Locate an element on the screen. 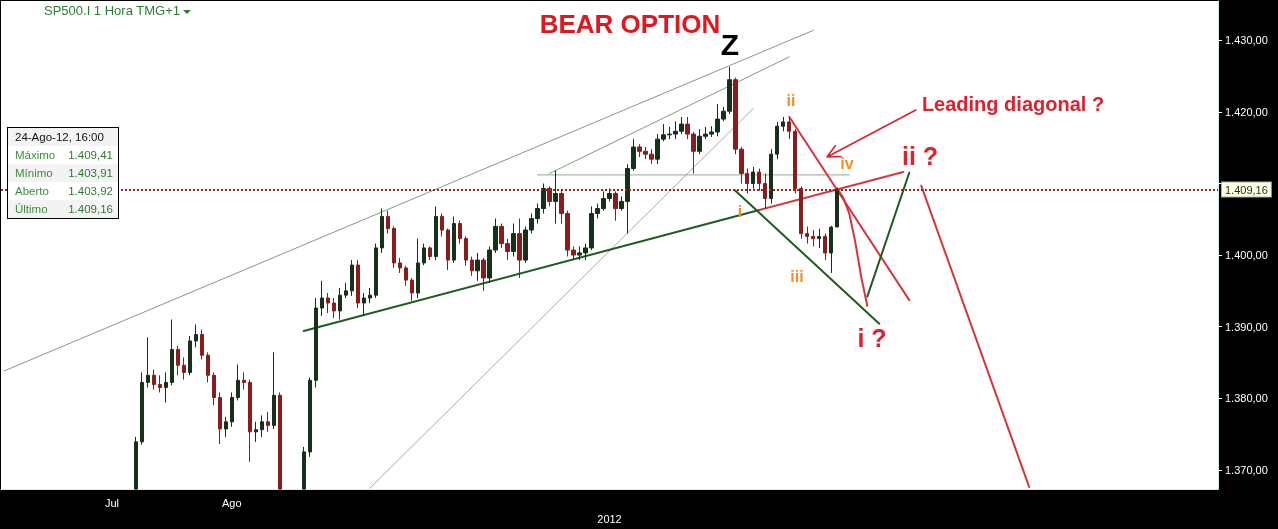  annotation: iii is located at coordinates (797, 276).